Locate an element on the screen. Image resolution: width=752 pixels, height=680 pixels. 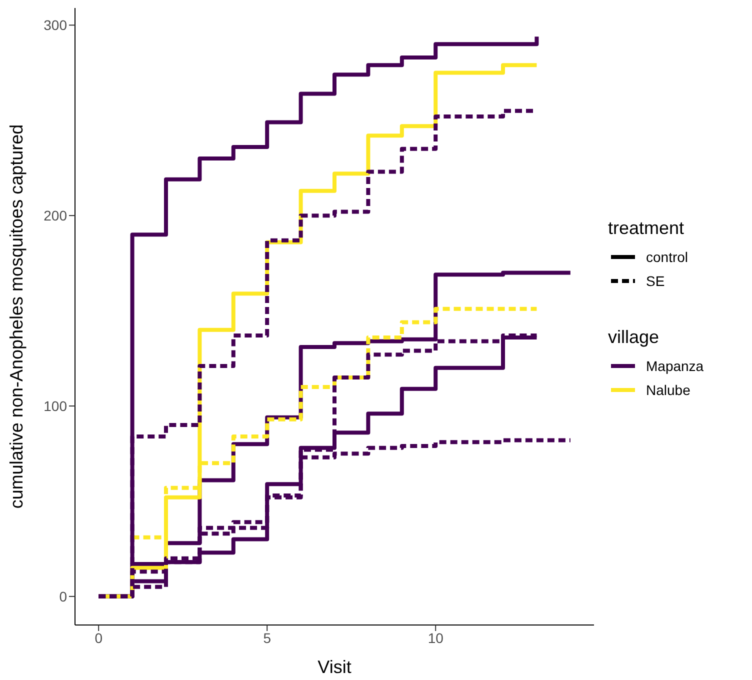
text: Mapanza is located at coordinates (675, 366).